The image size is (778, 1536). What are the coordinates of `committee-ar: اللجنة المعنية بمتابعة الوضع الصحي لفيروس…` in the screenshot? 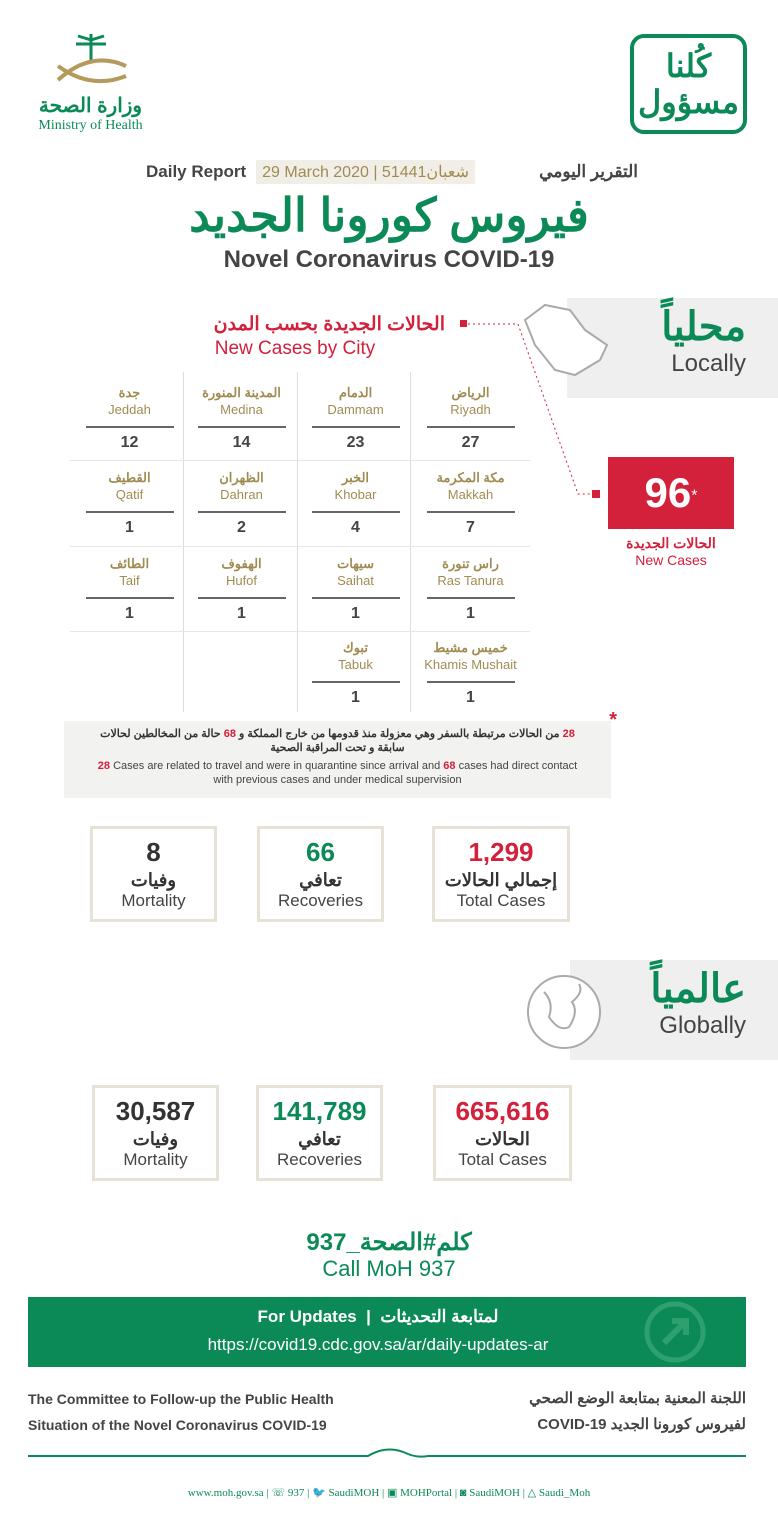 It's located at (637, 1411).